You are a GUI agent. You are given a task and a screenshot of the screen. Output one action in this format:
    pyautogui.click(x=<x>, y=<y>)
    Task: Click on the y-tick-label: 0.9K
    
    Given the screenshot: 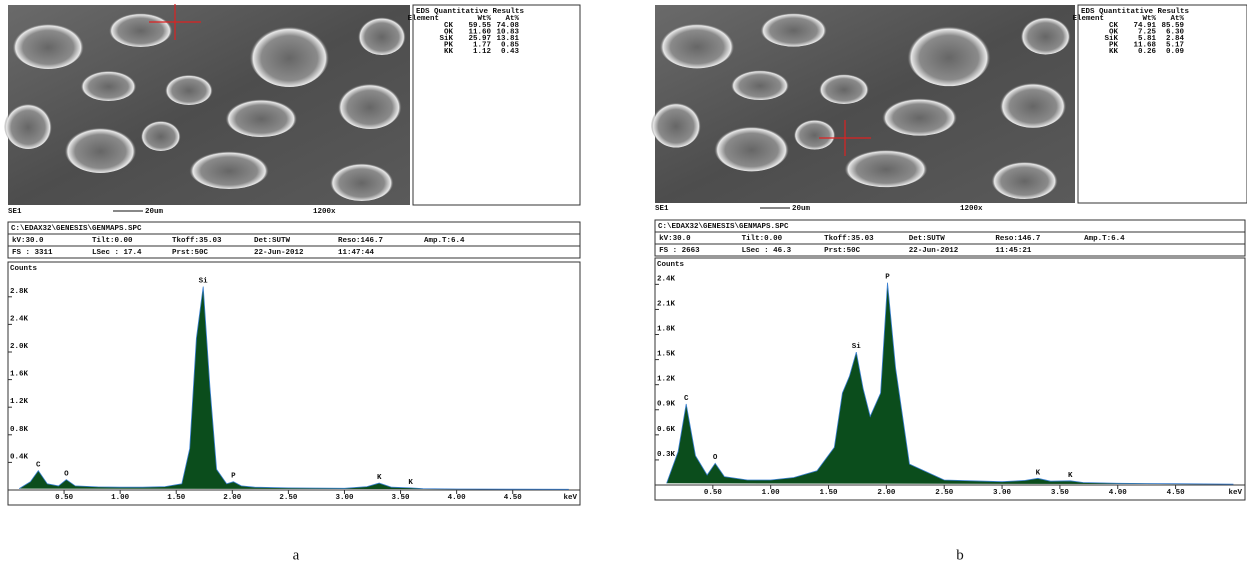 What is the action you would take?
    pyautogui.click(x=666, y=405)
    